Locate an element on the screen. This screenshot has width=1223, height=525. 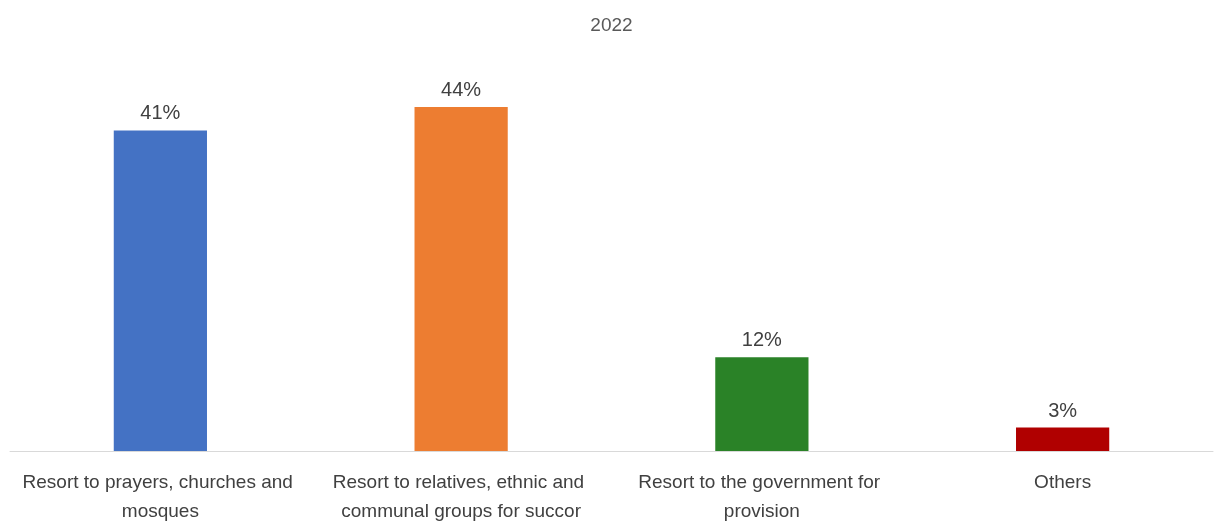
x-tick-label: Resort to relatives, ethnic and communal groups for succor is located at coordinates (461, 496).